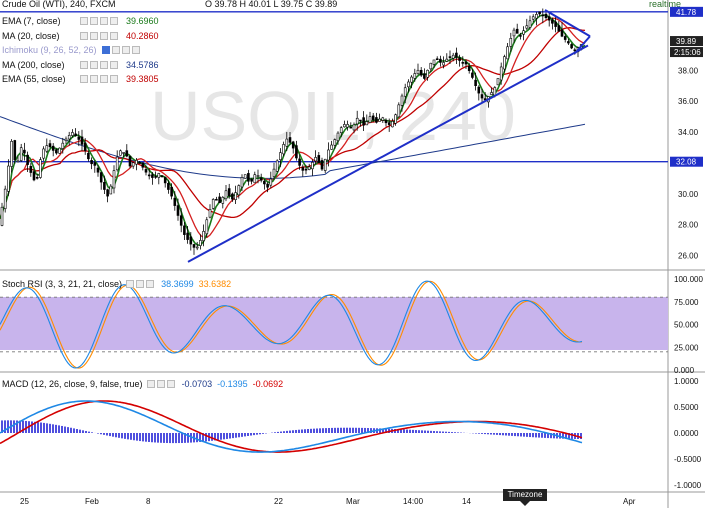  I want to click on legend-ma20: MA (20, close) 40.2860, so click(80, 35).